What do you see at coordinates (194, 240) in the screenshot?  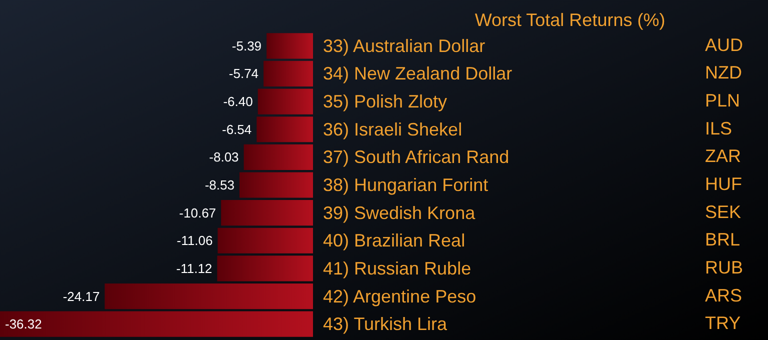 I see `data-label: -11.06` at bounding box center [194, 240].